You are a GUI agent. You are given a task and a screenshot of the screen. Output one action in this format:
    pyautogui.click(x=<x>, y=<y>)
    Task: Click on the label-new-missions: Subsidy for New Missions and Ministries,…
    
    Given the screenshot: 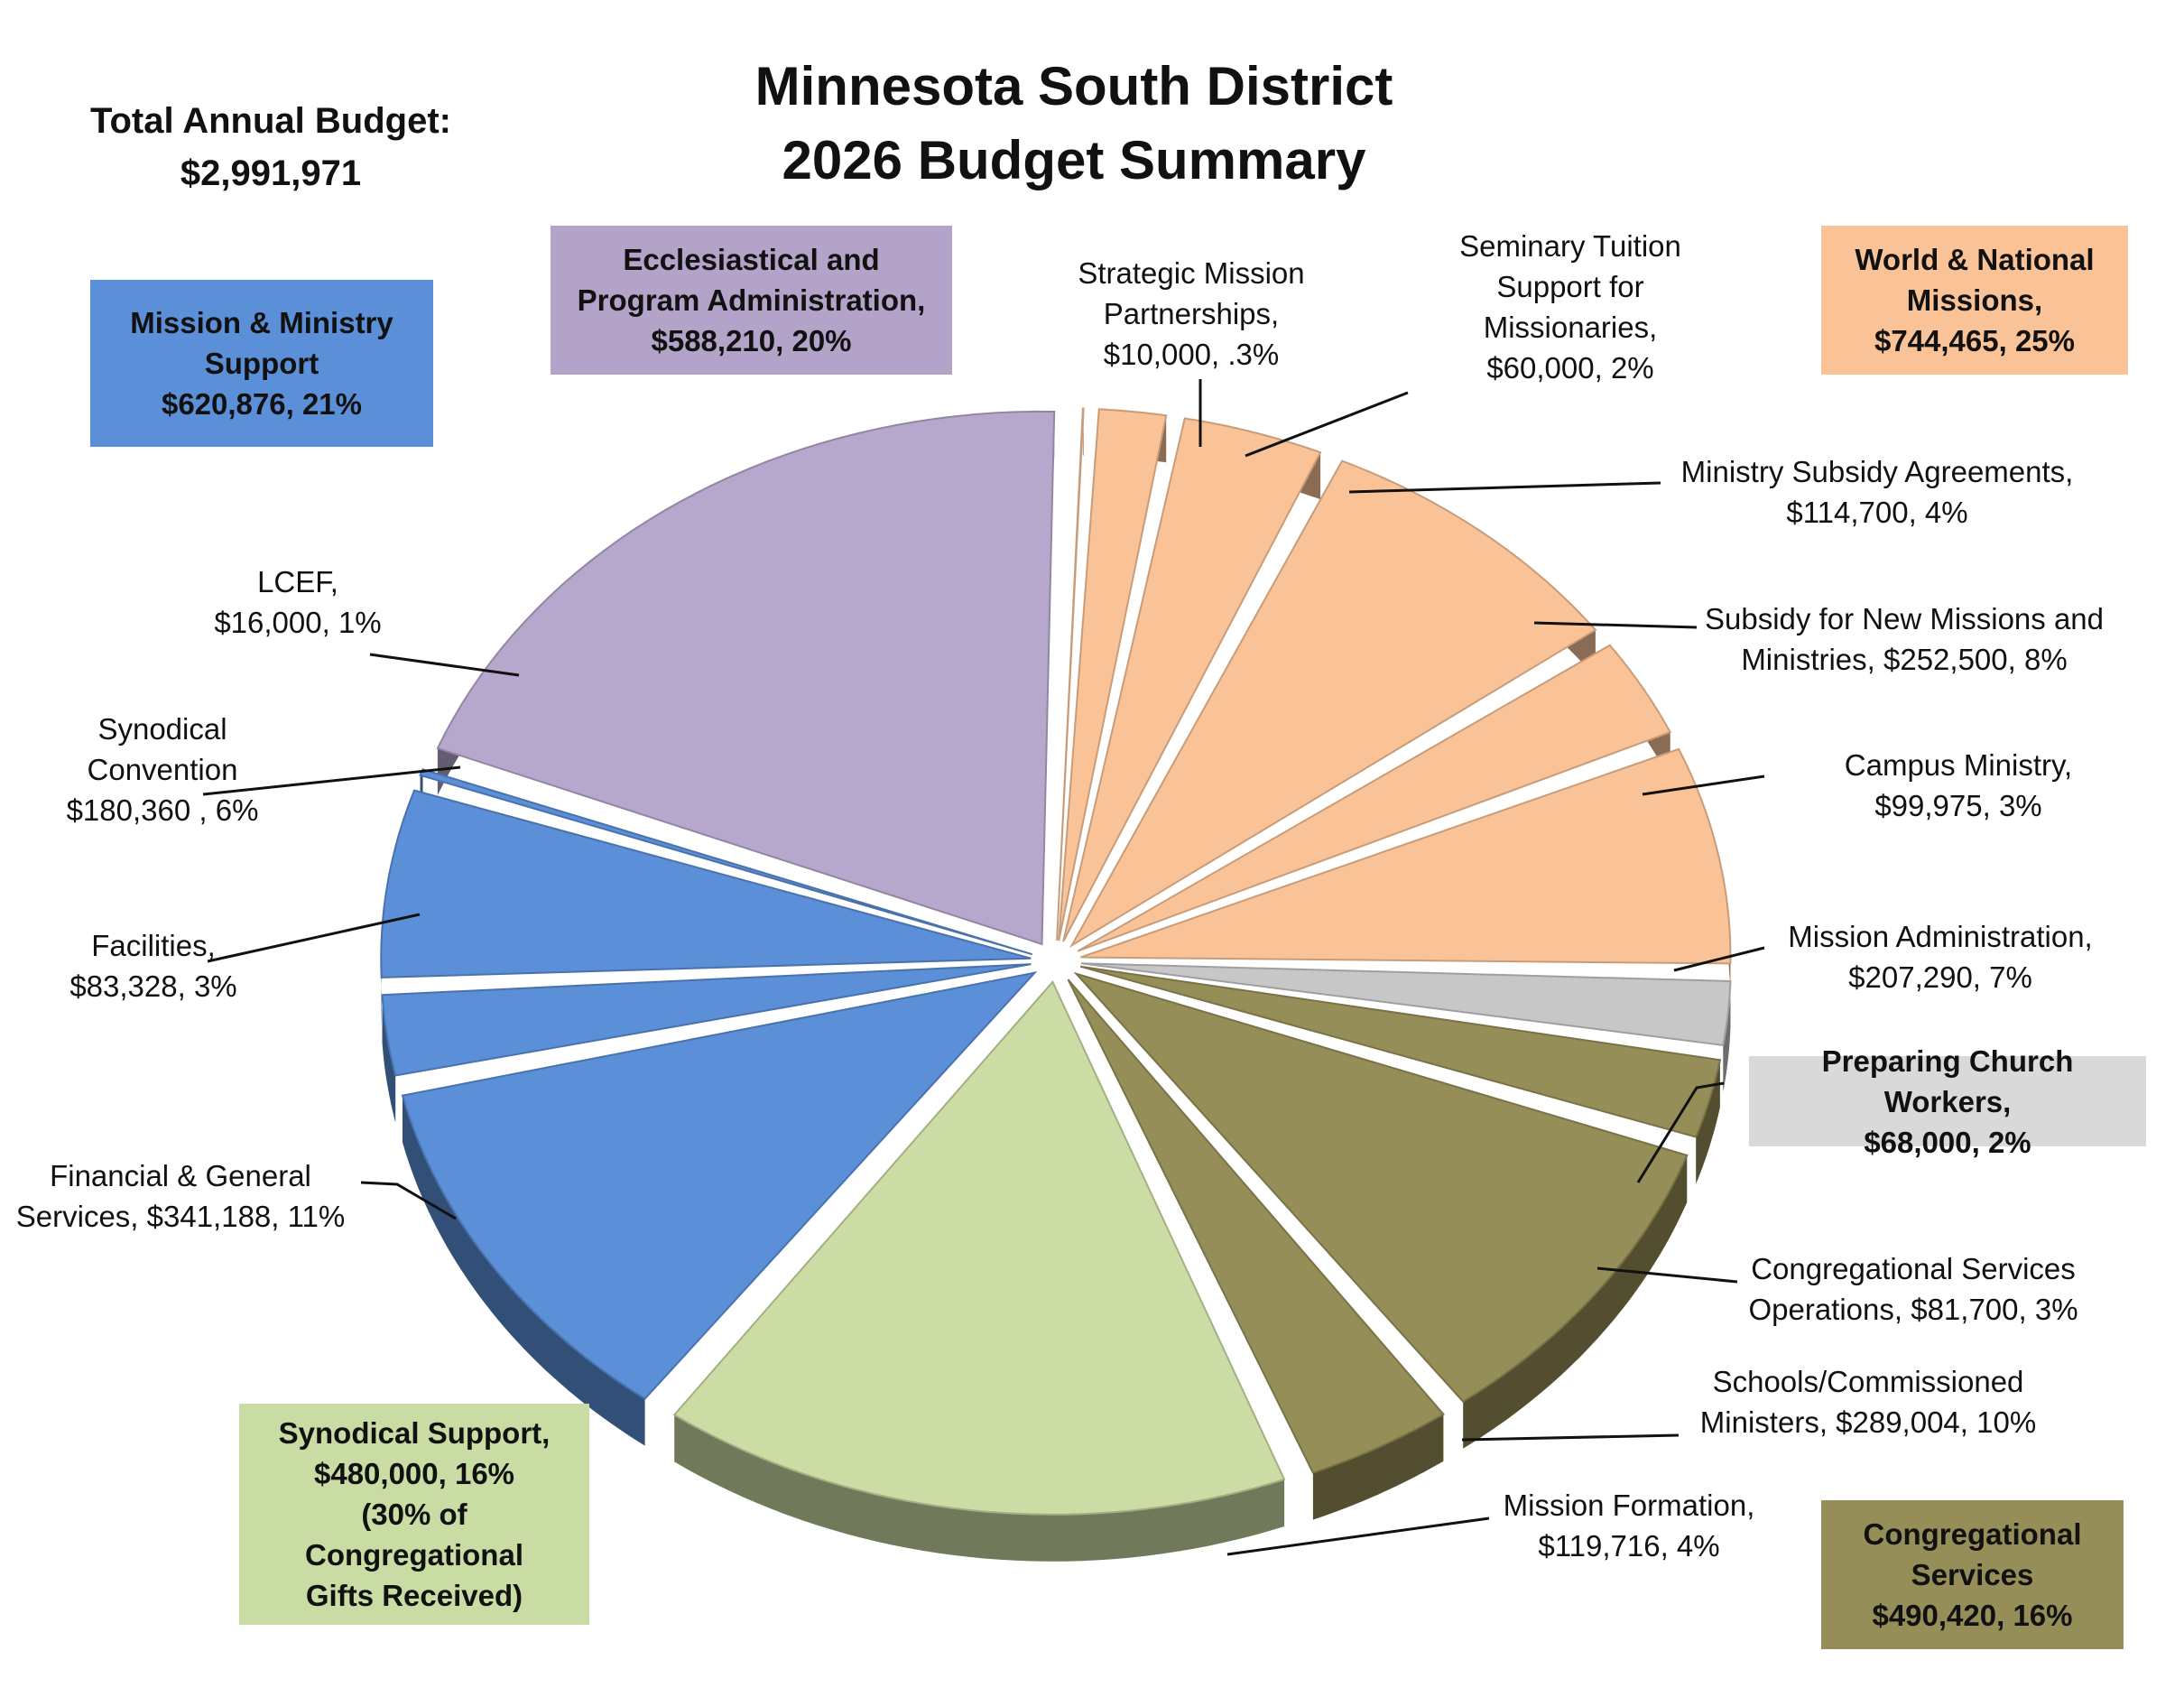 What is the action you would take?
    pyautogui.click(x=1904, y=639)
    